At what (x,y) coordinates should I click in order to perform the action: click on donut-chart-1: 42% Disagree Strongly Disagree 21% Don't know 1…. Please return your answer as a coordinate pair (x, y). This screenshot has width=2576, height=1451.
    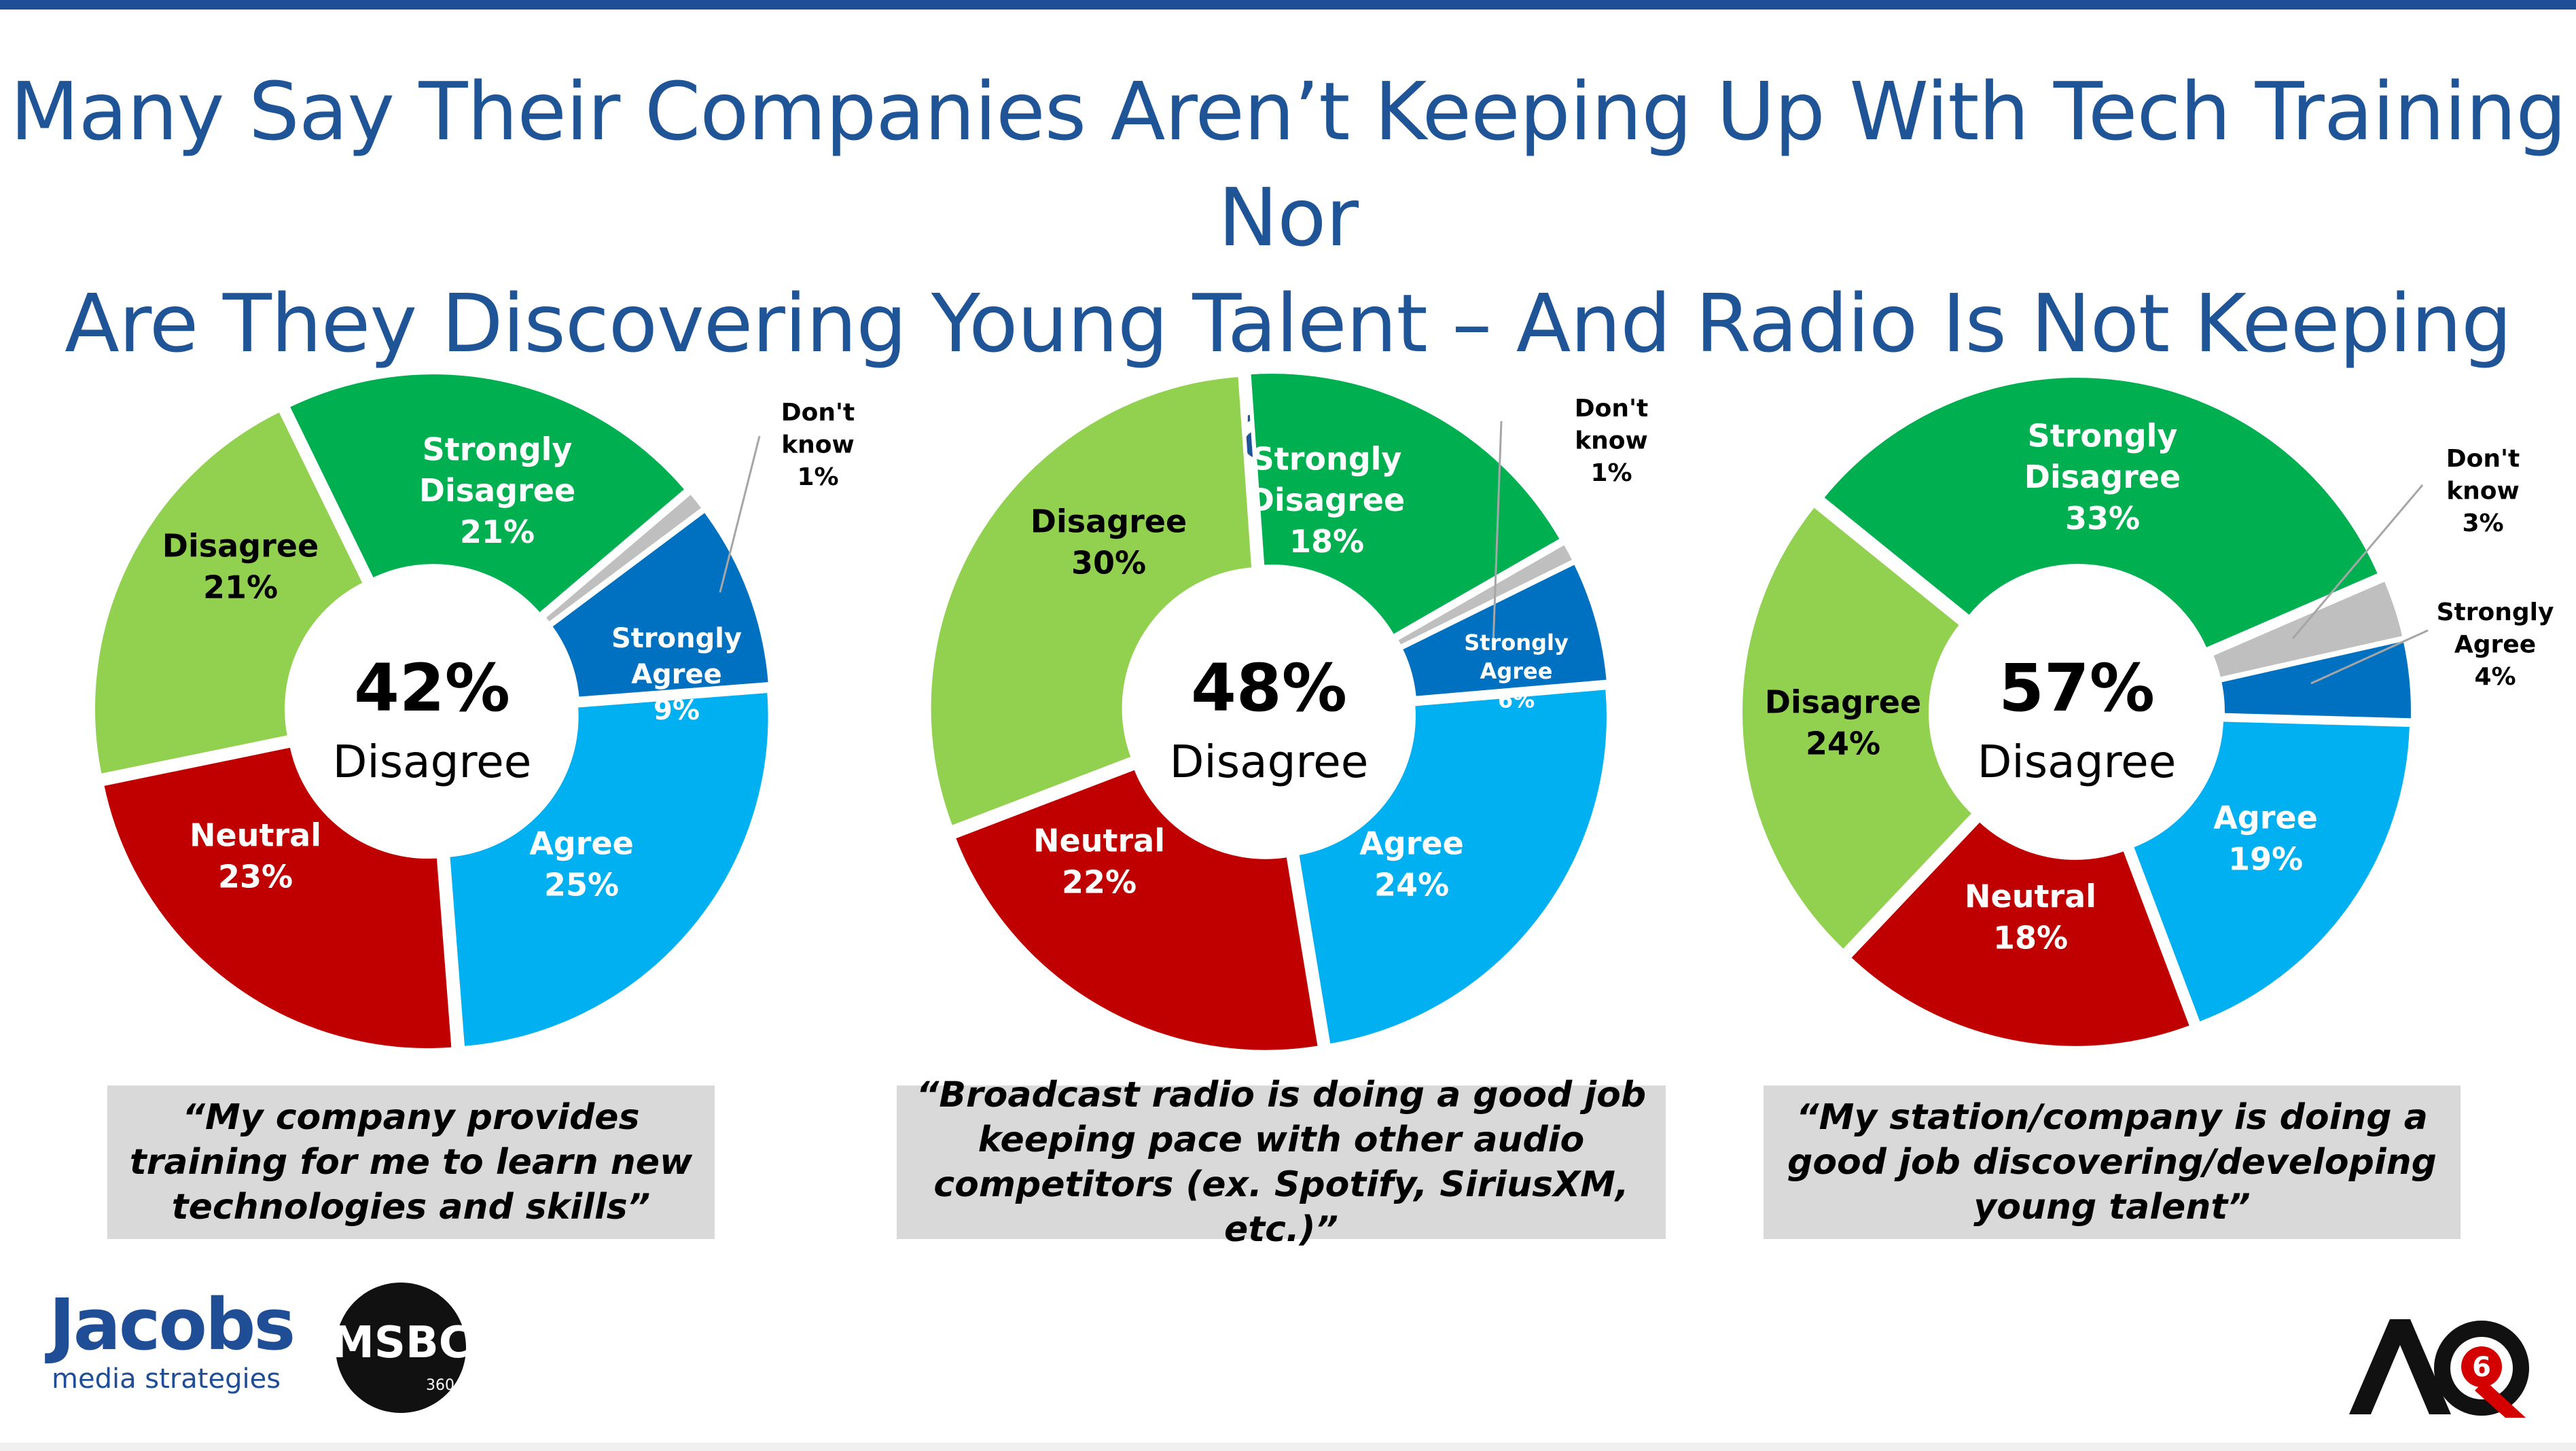
    Looking at the image, I should click on (473, 711).